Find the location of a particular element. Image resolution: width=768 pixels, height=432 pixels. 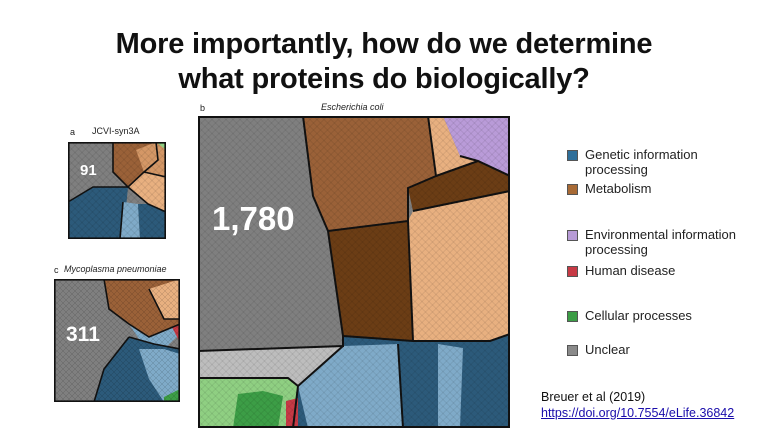

legend-label-genetic: Genetic information processing is located at coordinates (641, 162).